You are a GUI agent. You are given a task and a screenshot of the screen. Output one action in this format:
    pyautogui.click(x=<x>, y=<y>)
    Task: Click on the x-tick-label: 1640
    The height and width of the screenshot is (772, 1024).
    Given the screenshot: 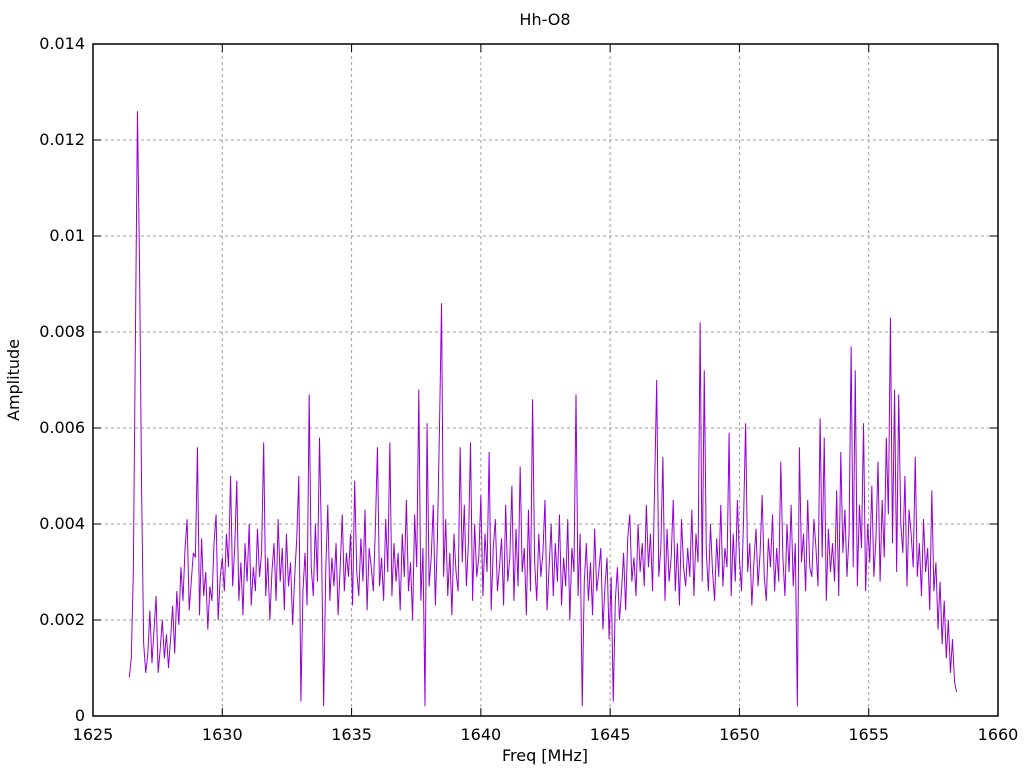 What is the action you would take?
    pyautogui.click(x=480, y=734)
    